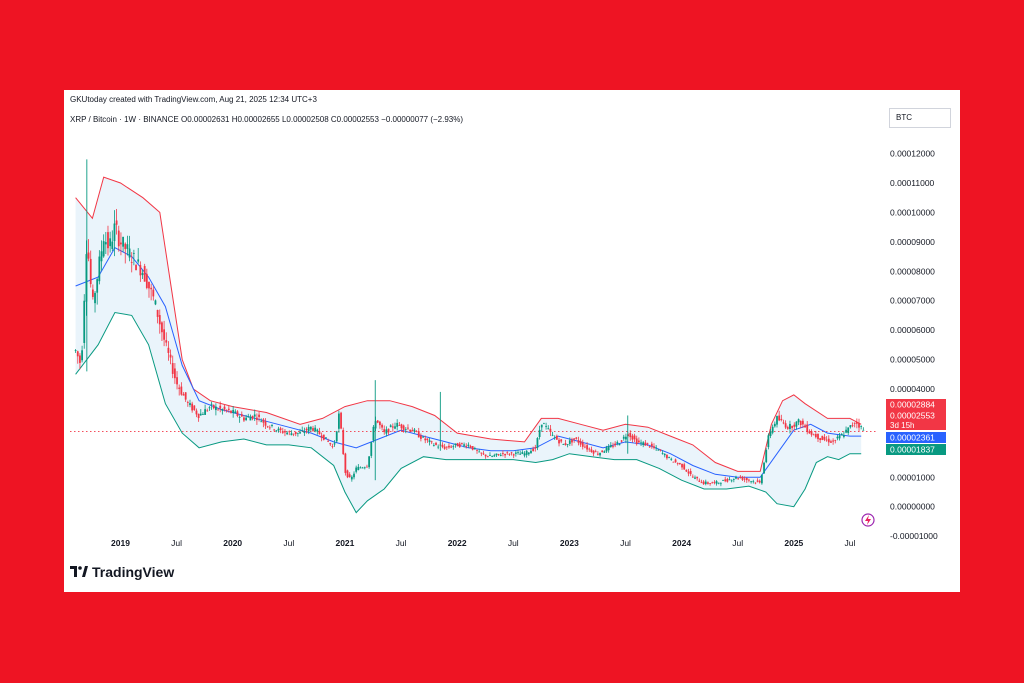 The height and width of the screenshot is (683, 1024). I want to click on lightning-icon, so click(868, 520).